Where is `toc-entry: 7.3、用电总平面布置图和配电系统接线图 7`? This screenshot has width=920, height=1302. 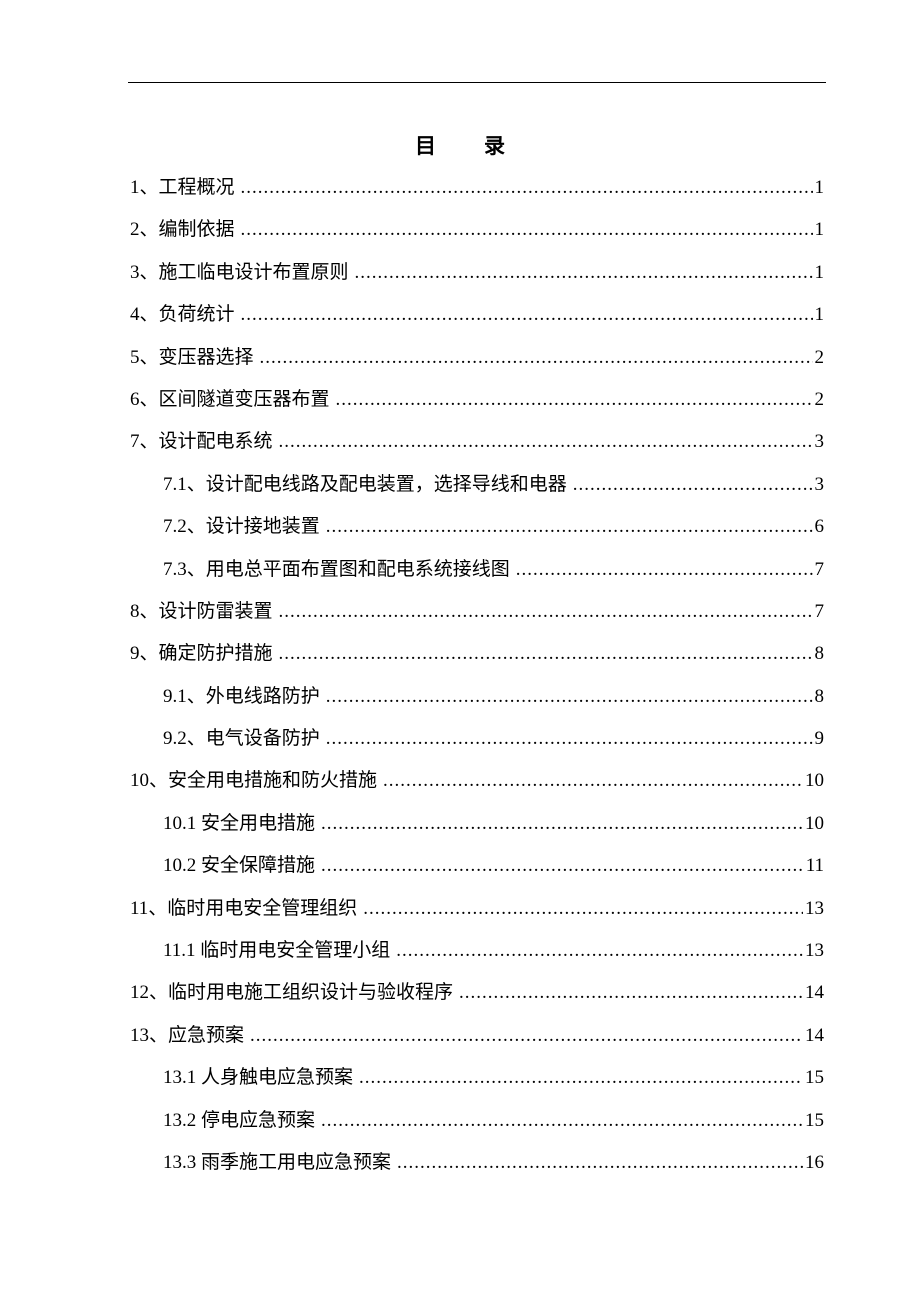
toc-entry: 7.3、用电总平面布置图和配电系统接线图 7 is located at coordinates (477, 570).